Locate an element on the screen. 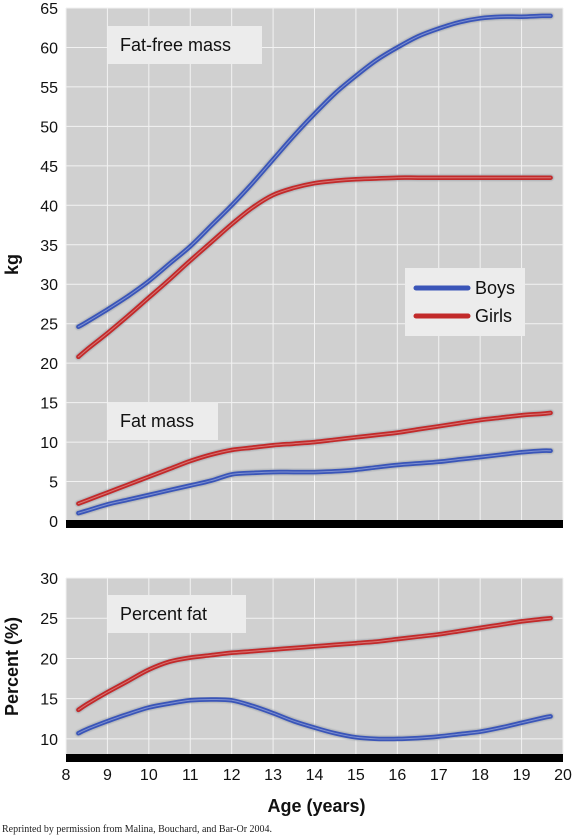 The height and width of the screenshot is (839, 576). x-tick-label: 19 is located at coordinates (522, 775).